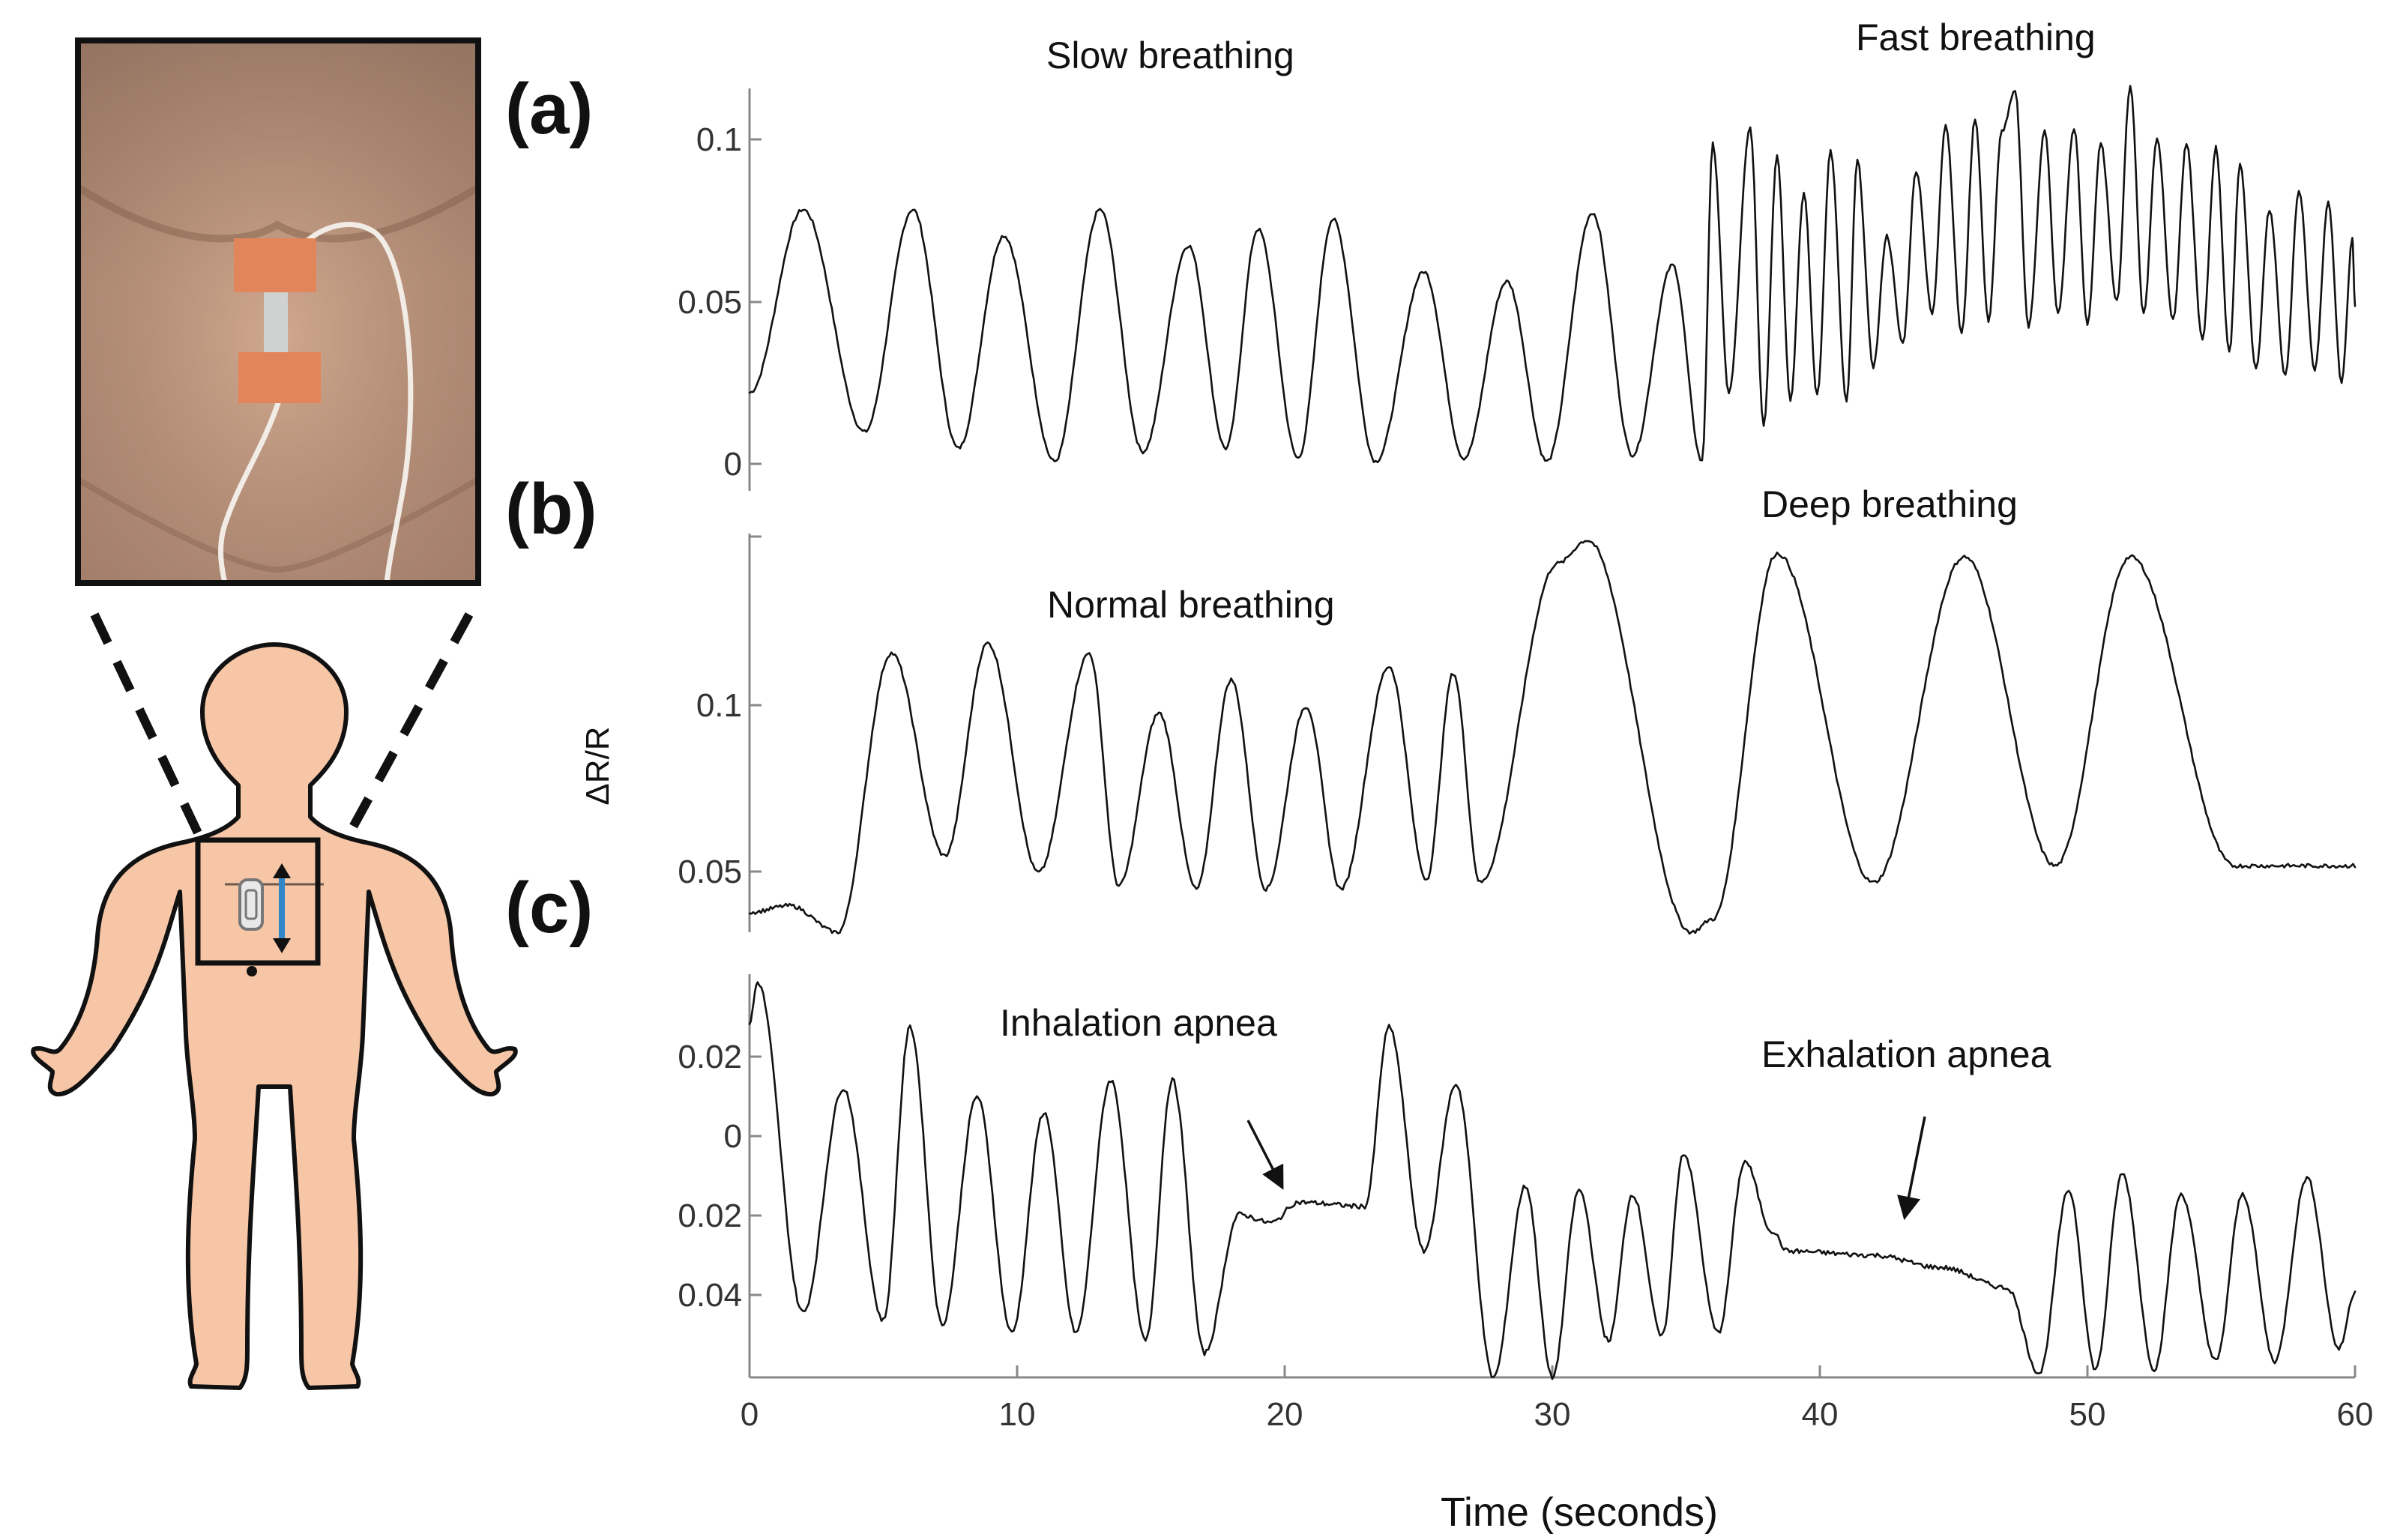 The image size is (2397, 1540). I want to click on x-ticks: 0 10 20 30 40 50 60, so click(1557, 1399).